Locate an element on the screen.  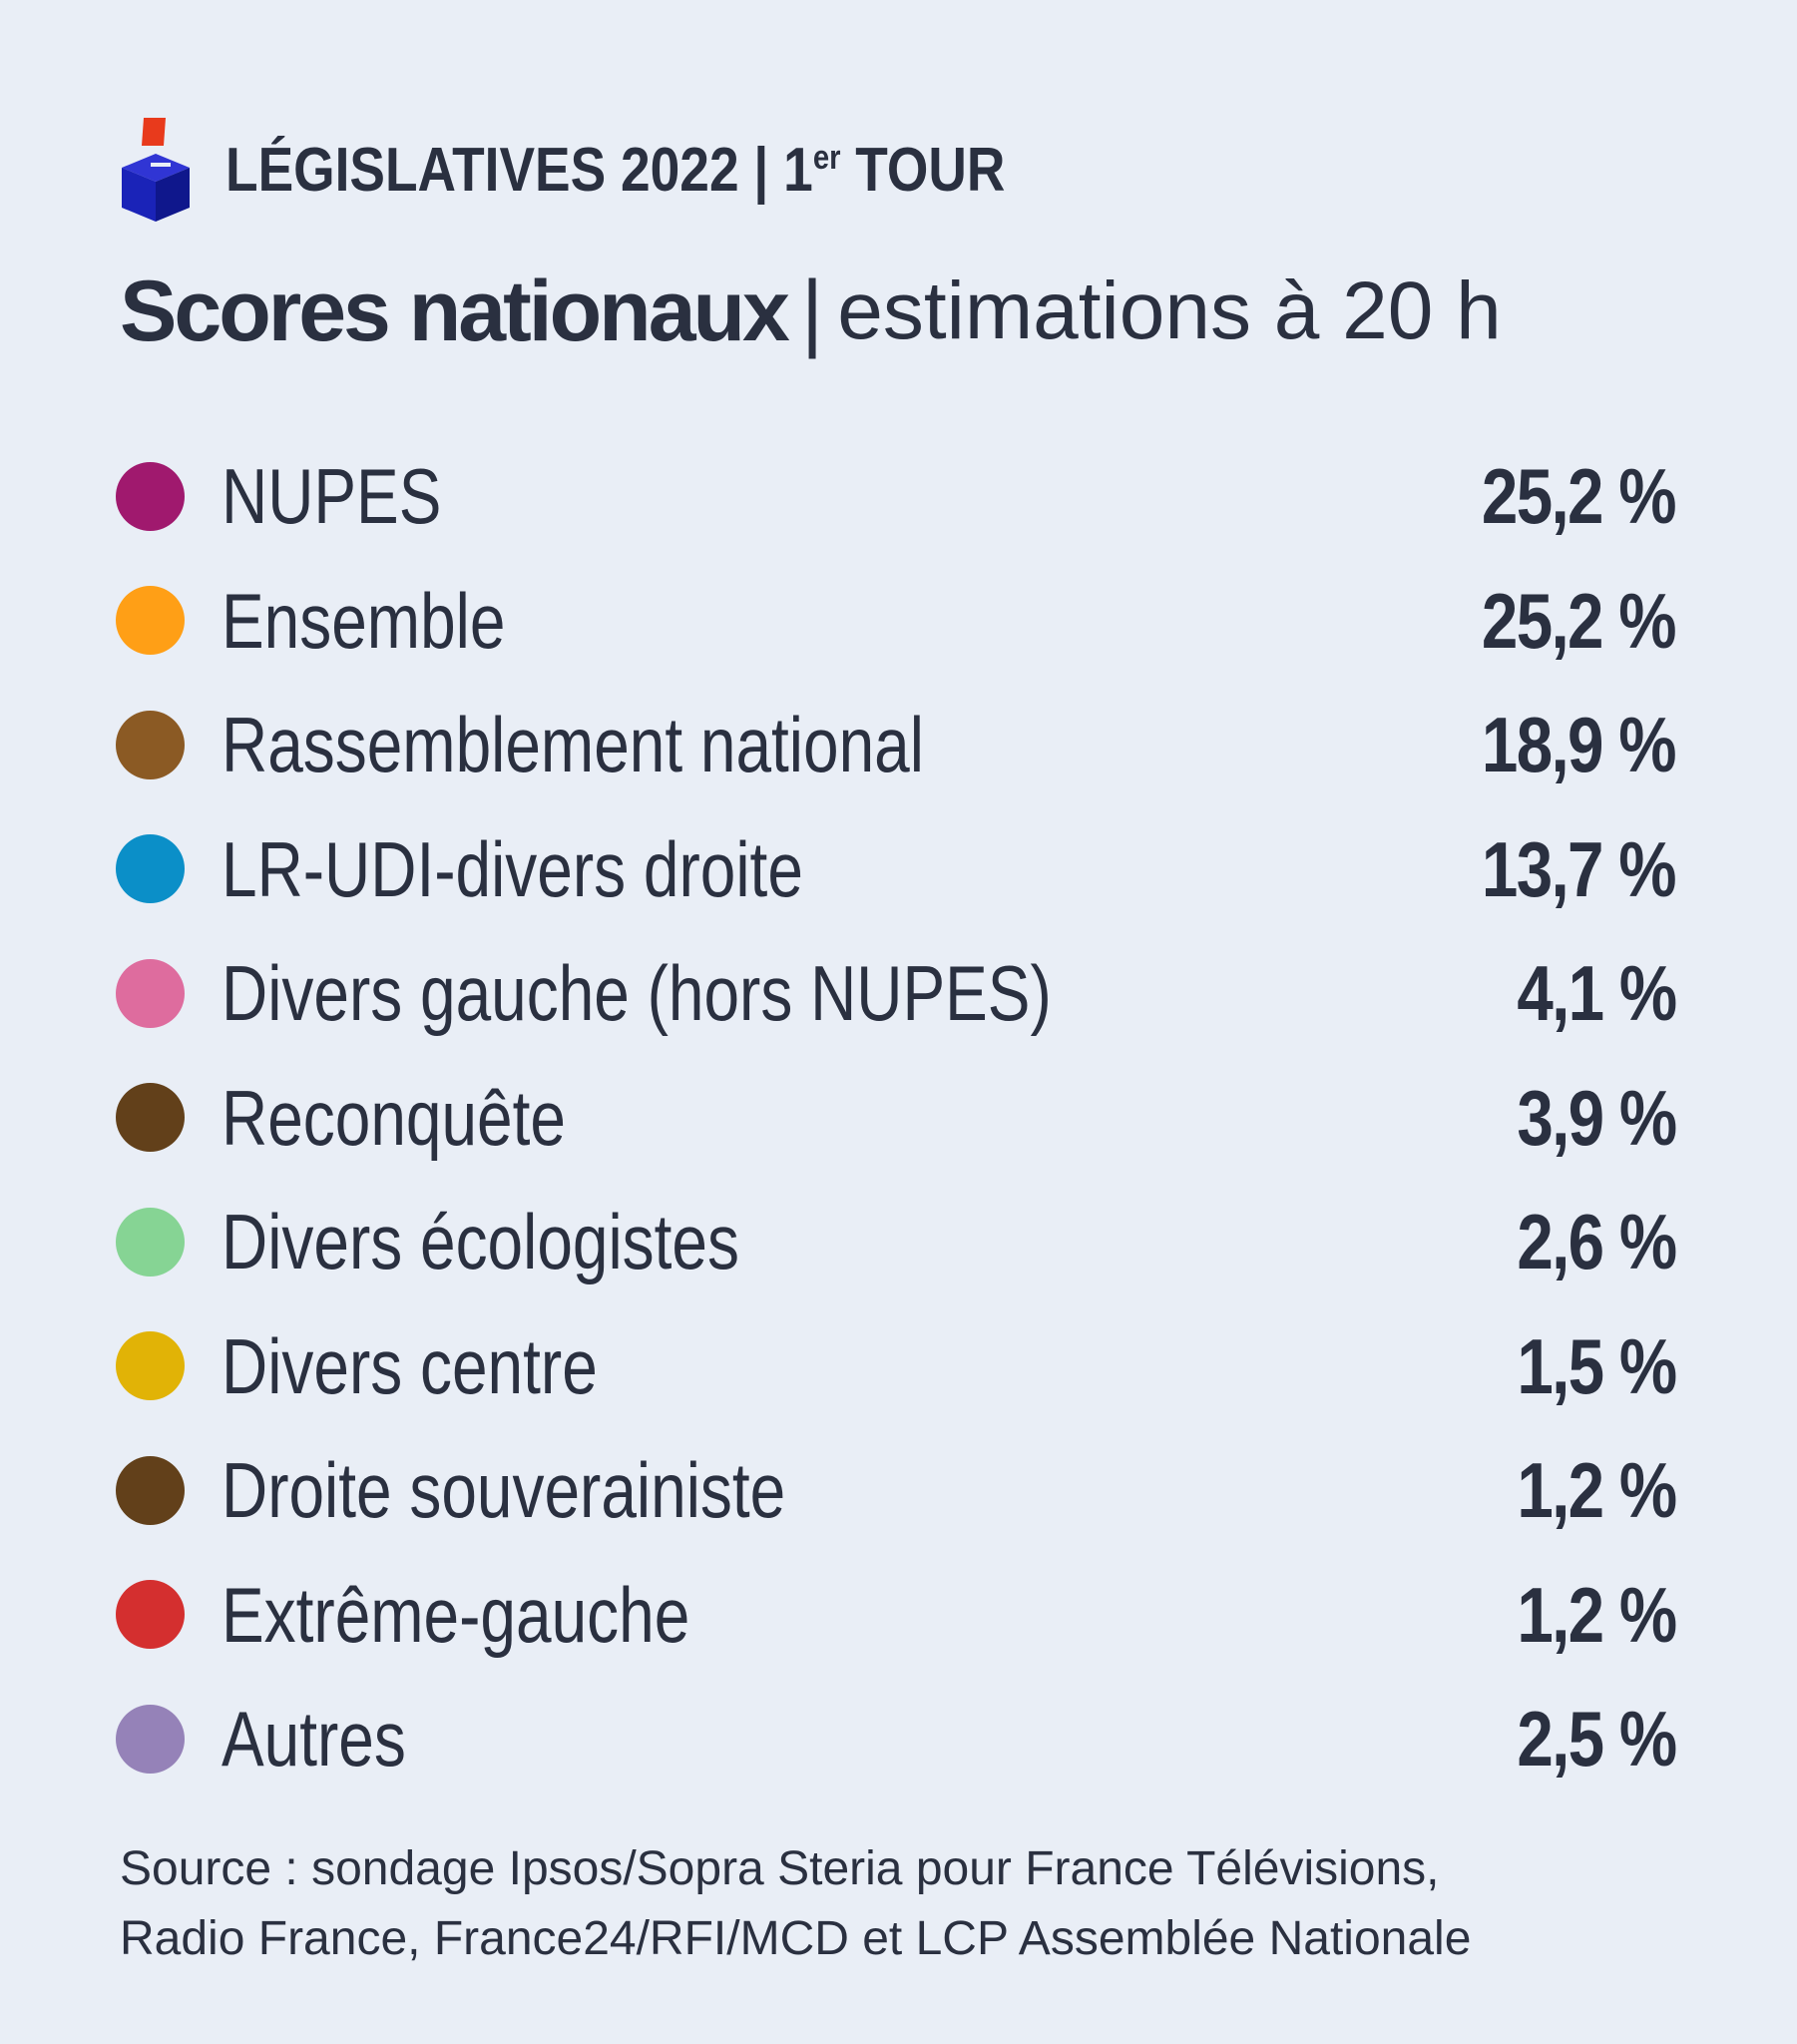
party-label: Divers écologistes is located at coordinates (480, 1241).